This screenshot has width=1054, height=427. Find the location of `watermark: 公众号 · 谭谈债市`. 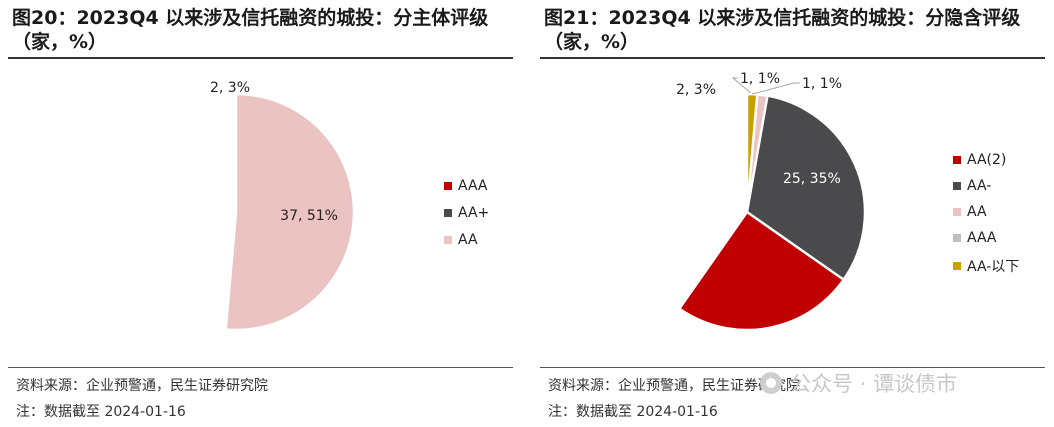

watermark: 公众号 · 谭谈债市 is located at coordinates (858, 383).